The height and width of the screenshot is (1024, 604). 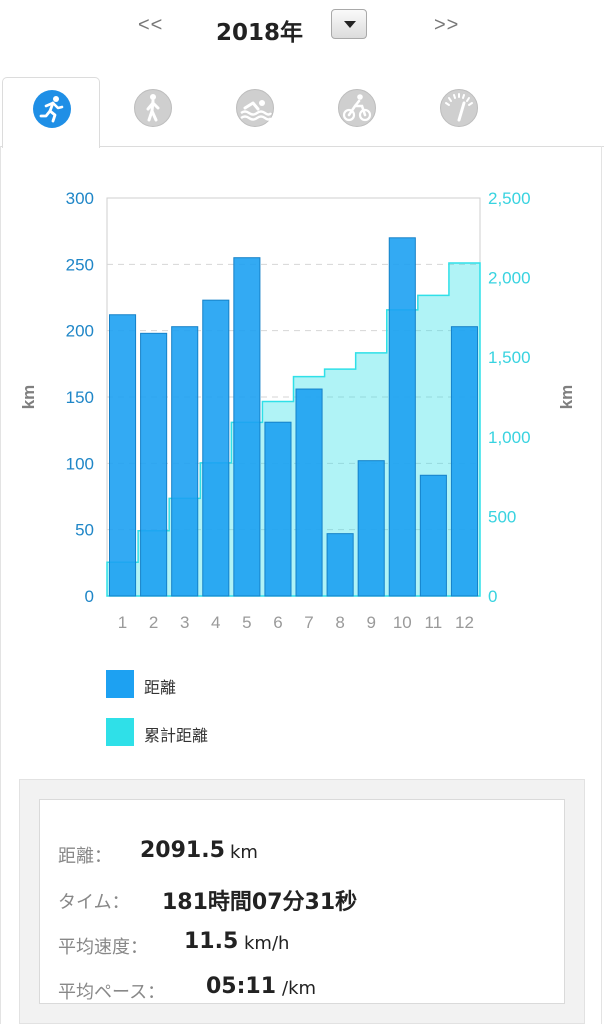 I want to click on avg-speed-label: 平均速度：, so click(x=103, y=947).